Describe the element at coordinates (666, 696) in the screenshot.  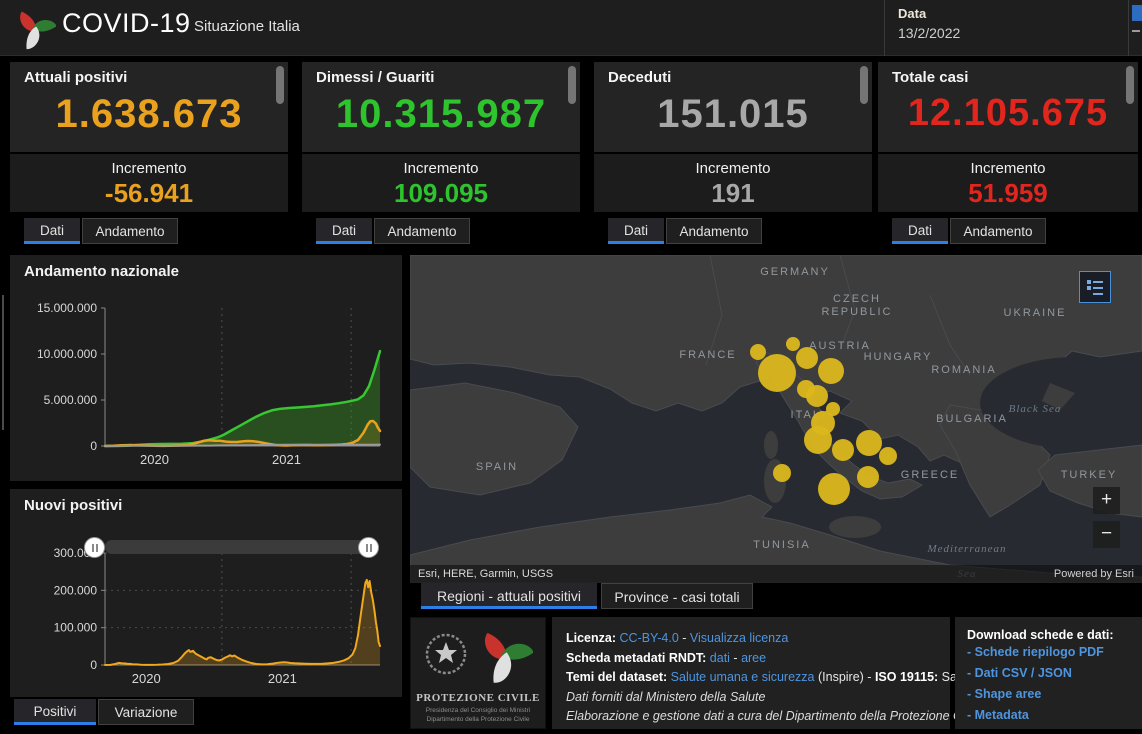
I see `data-source-note: Dati forniti dal Ministero della Salute` at that location.